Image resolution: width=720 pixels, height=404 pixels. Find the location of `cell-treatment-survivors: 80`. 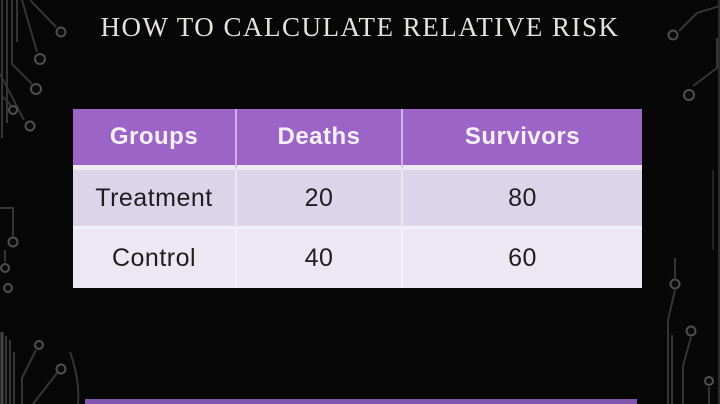

cell-treatment-survivors: 80 is located at coordinates (522, 199).